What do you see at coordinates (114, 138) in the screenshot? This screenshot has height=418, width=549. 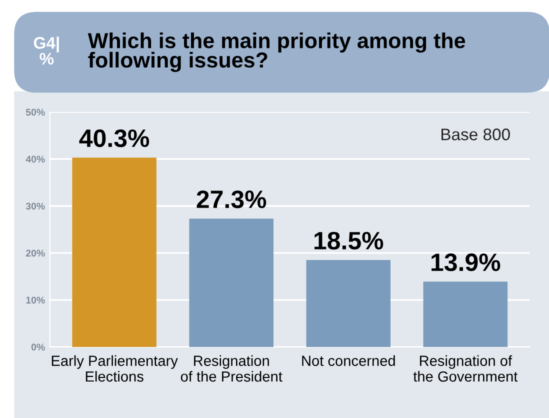 I see `data-label: 40.3%` at bounding box center [114, 138].